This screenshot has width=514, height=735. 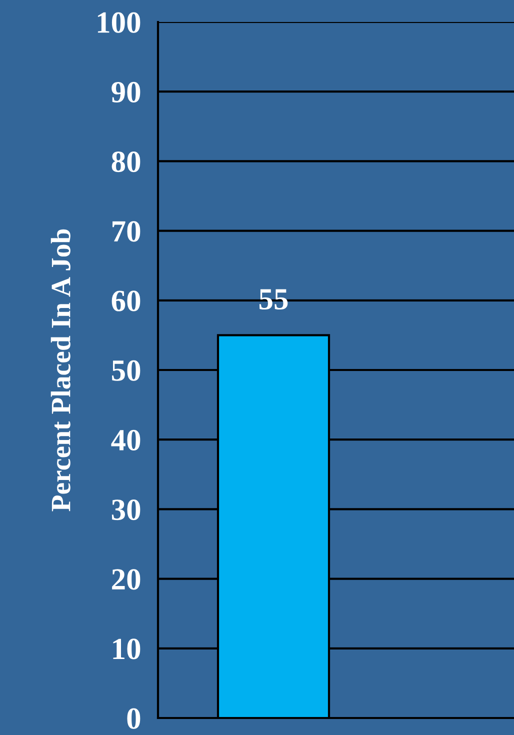 What do you see at coordinates (133, 718) in the screenshot?
I see `y-tick-label: 0` at bounding box center [133, 718].